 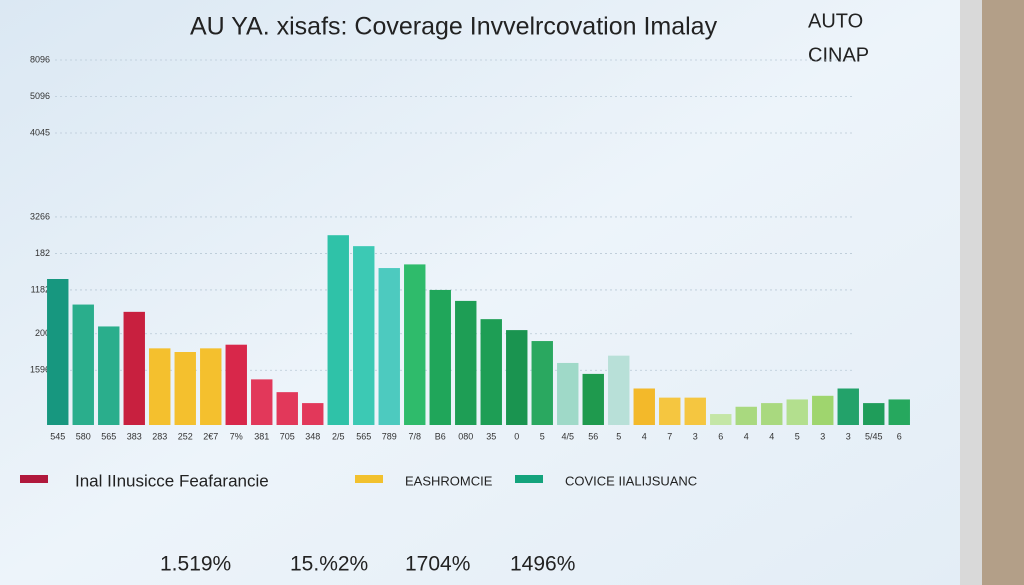 What do you see at coordinates (40, 132) in the screenshot?
I see `y-tick-label: 4045` at bounding box center [40, 132].